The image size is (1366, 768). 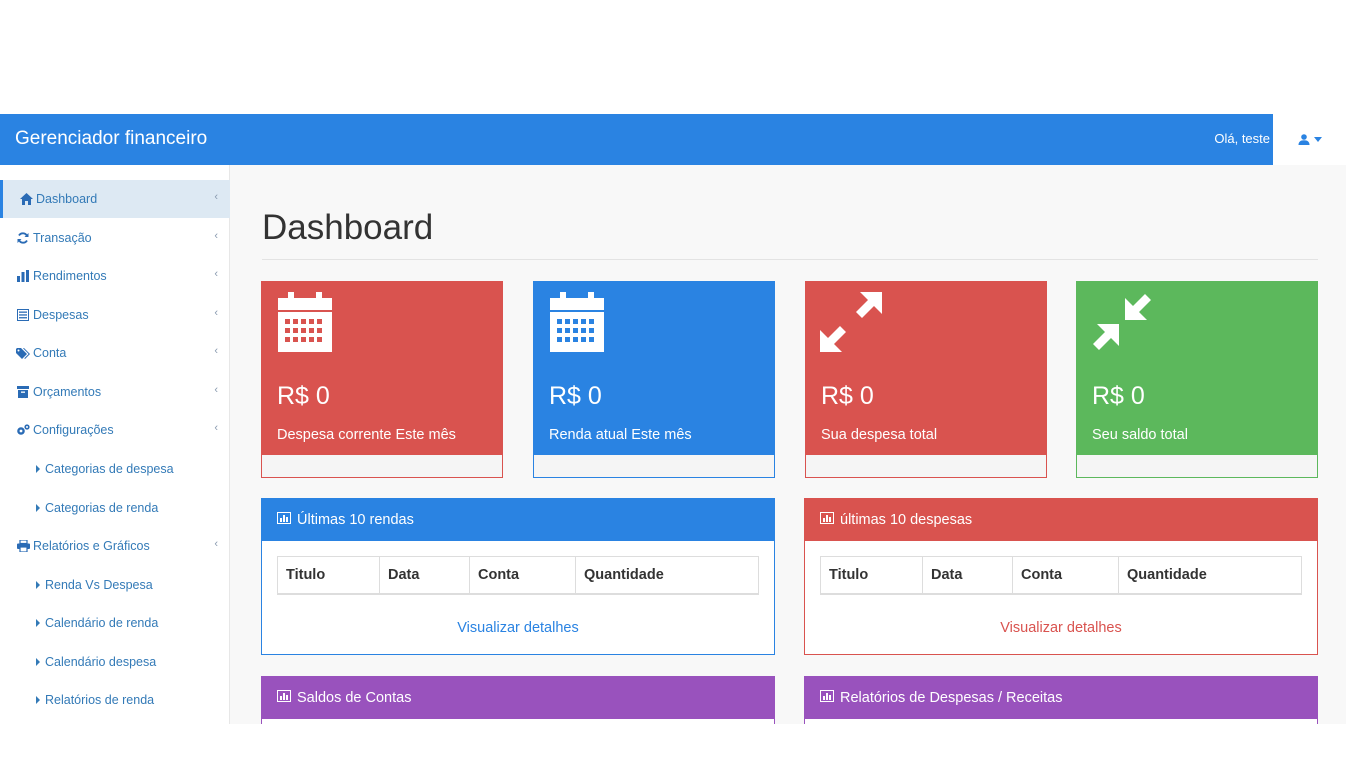 I want to click on stat-card-current-income: R$ 0 Renda atual Este mês, so click(x=654, y=379).